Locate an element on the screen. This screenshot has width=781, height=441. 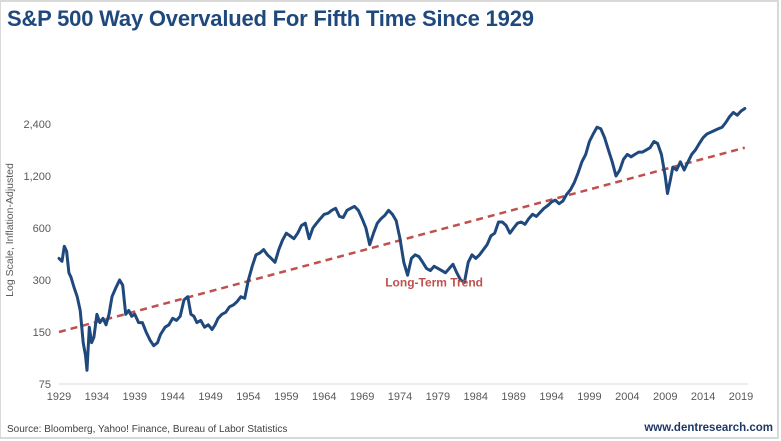
x-tick-label: 2009 is located at coordinates (665, 397).